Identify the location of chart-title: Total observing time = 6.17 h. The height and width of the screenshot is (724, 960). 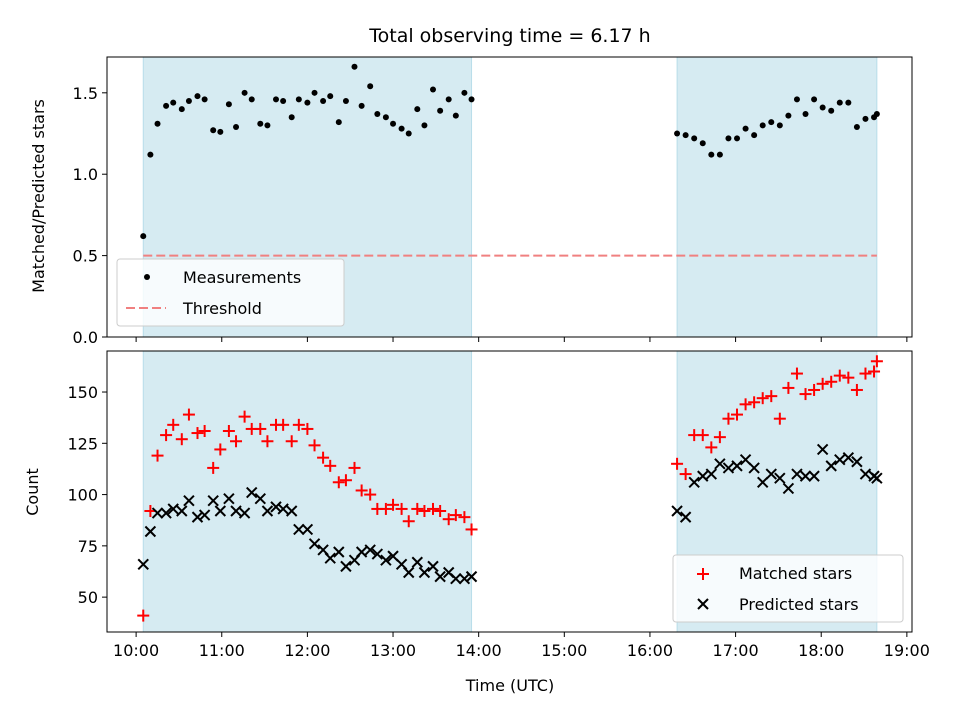
(509, 36).